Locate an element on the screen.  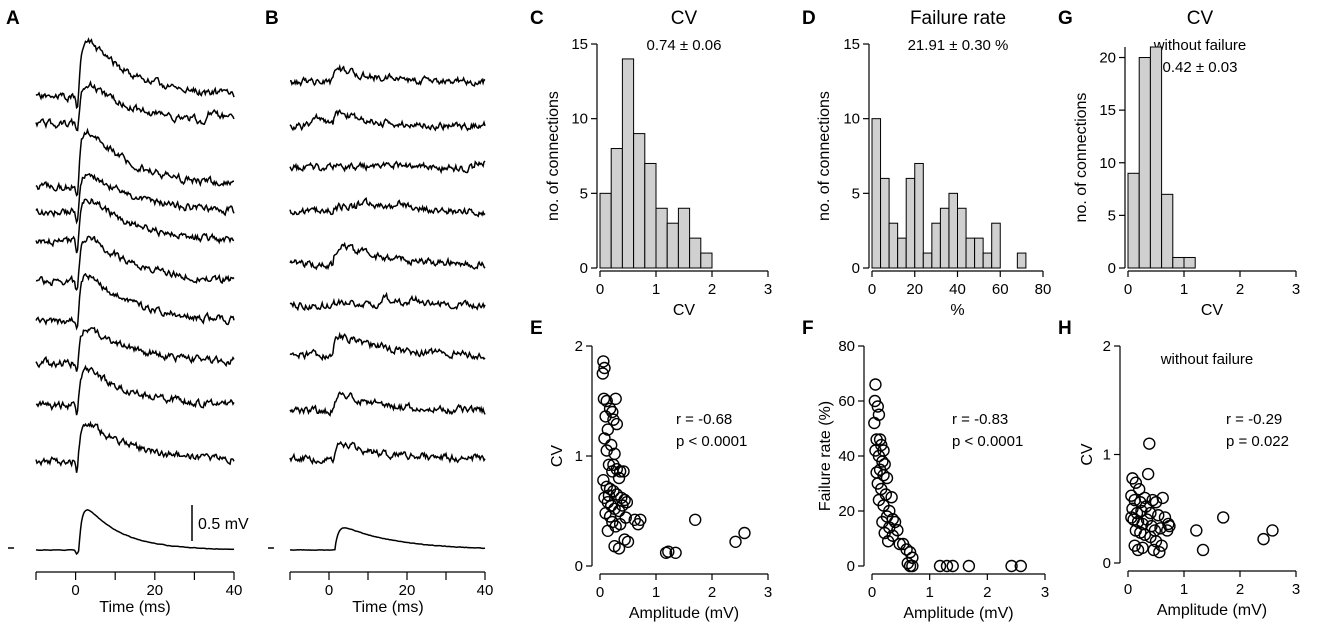
y-tick-label-d: 10 is located at coordinates (851, 119).